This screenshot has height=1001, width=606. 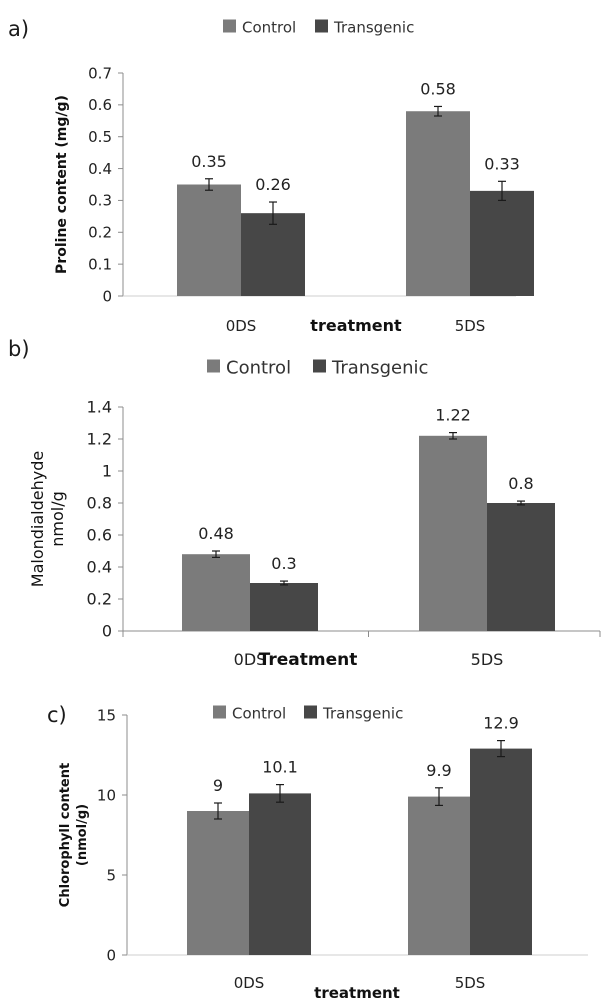 I want to click on y-tick-label: 1.2, so click(x=99, y=439).